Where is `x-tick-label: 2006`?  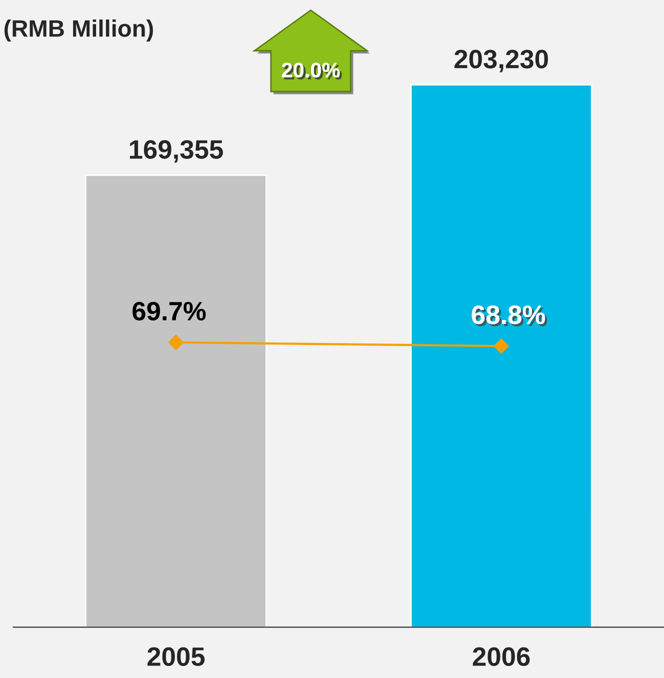 x-tick-label: 2006 is located at coordinates (501, 656).